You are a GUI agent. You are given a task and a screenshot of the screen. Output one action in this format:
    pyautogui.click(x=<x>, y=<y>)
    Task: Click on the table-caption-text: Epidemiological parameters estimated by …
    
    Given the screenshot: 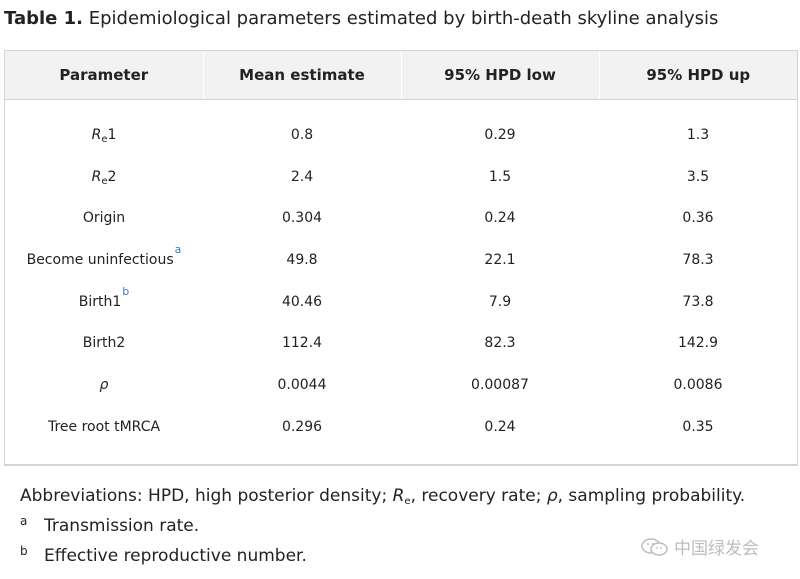 What is the action you would take?
    pyautogui.click(x=403, y=18)
    